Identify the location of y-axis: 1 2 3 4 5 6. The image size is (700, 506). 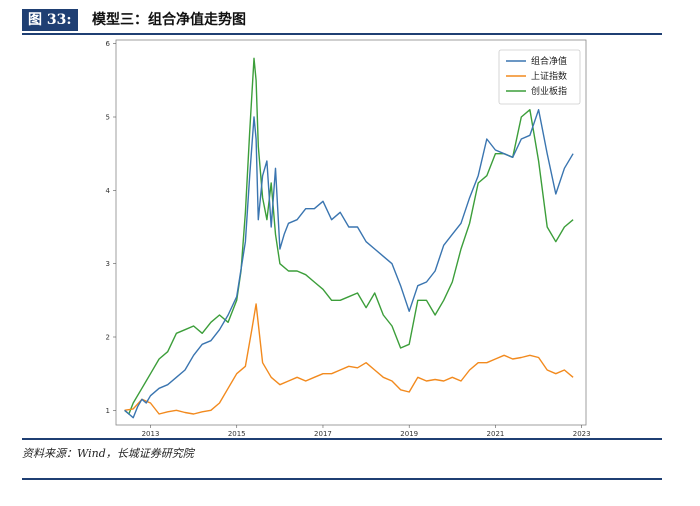
(111, 227).